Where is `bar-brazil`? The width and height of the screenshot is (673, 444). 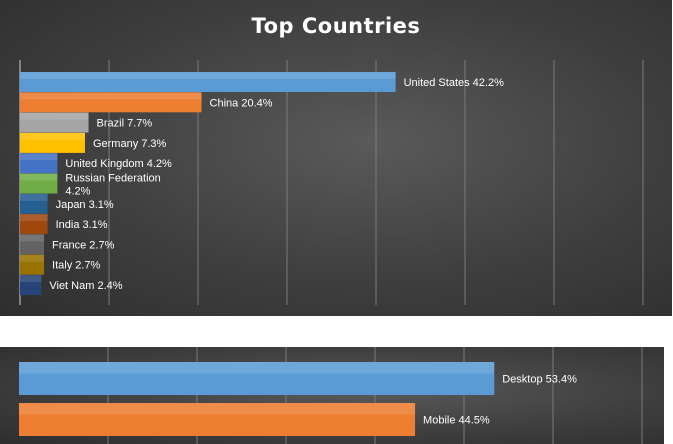
bar-brazil is located at coordinates (54, 122).